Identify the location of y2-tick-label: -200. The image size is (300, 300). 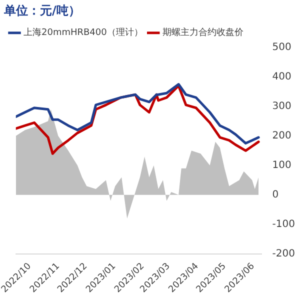
(284, 254).